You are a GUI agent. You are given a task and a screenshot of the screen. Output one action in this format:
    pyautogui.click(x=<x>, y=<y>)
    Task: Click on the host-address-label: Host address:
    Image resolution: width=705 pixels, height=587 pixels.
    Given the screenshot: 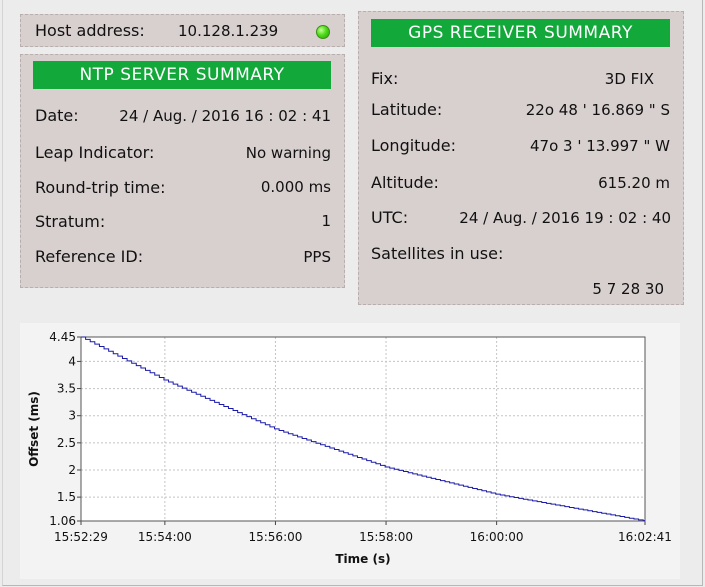 What is the action you would take?
    pyautogui.click(x=90, y=30)
    